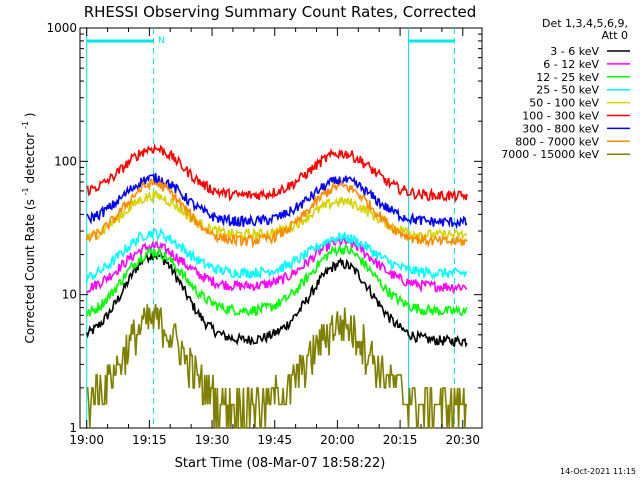 Image resolution: width=640 pixels, height=480 pixels. Describe the element at coordinates (585, 23) in the screenshot. I see `legend-header-1: Det 1,3,4,5,6,9,` at that location.